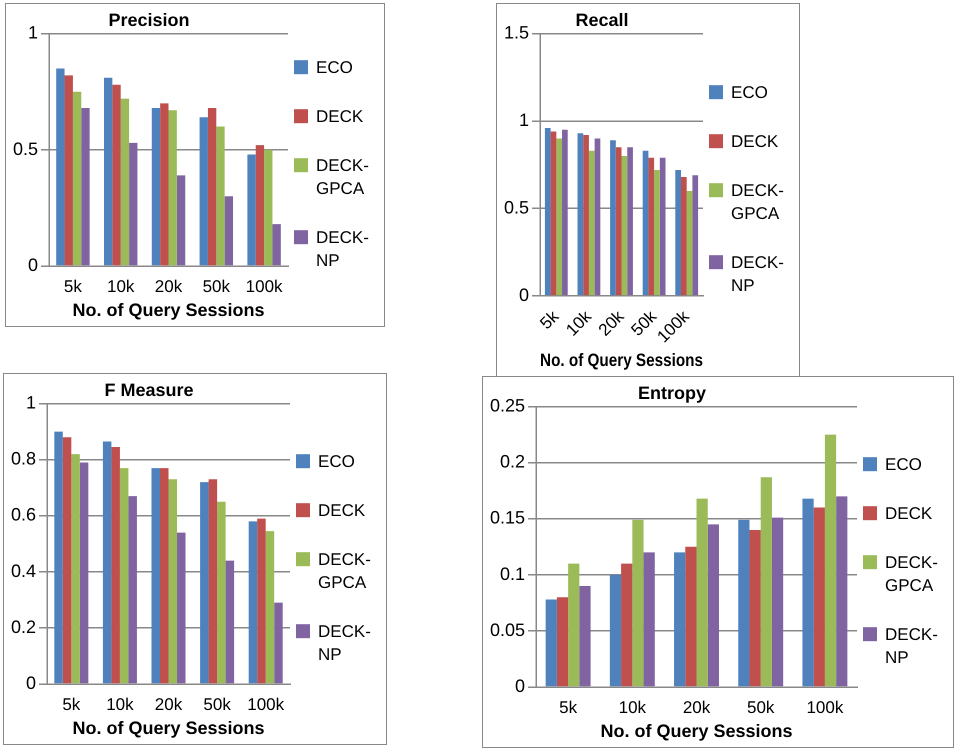 The image size is (956, 751). What do you see at coordinates (149, 390) in the screenshot?
I see `chart-title: F Measure` at bounding box center [149, 390].